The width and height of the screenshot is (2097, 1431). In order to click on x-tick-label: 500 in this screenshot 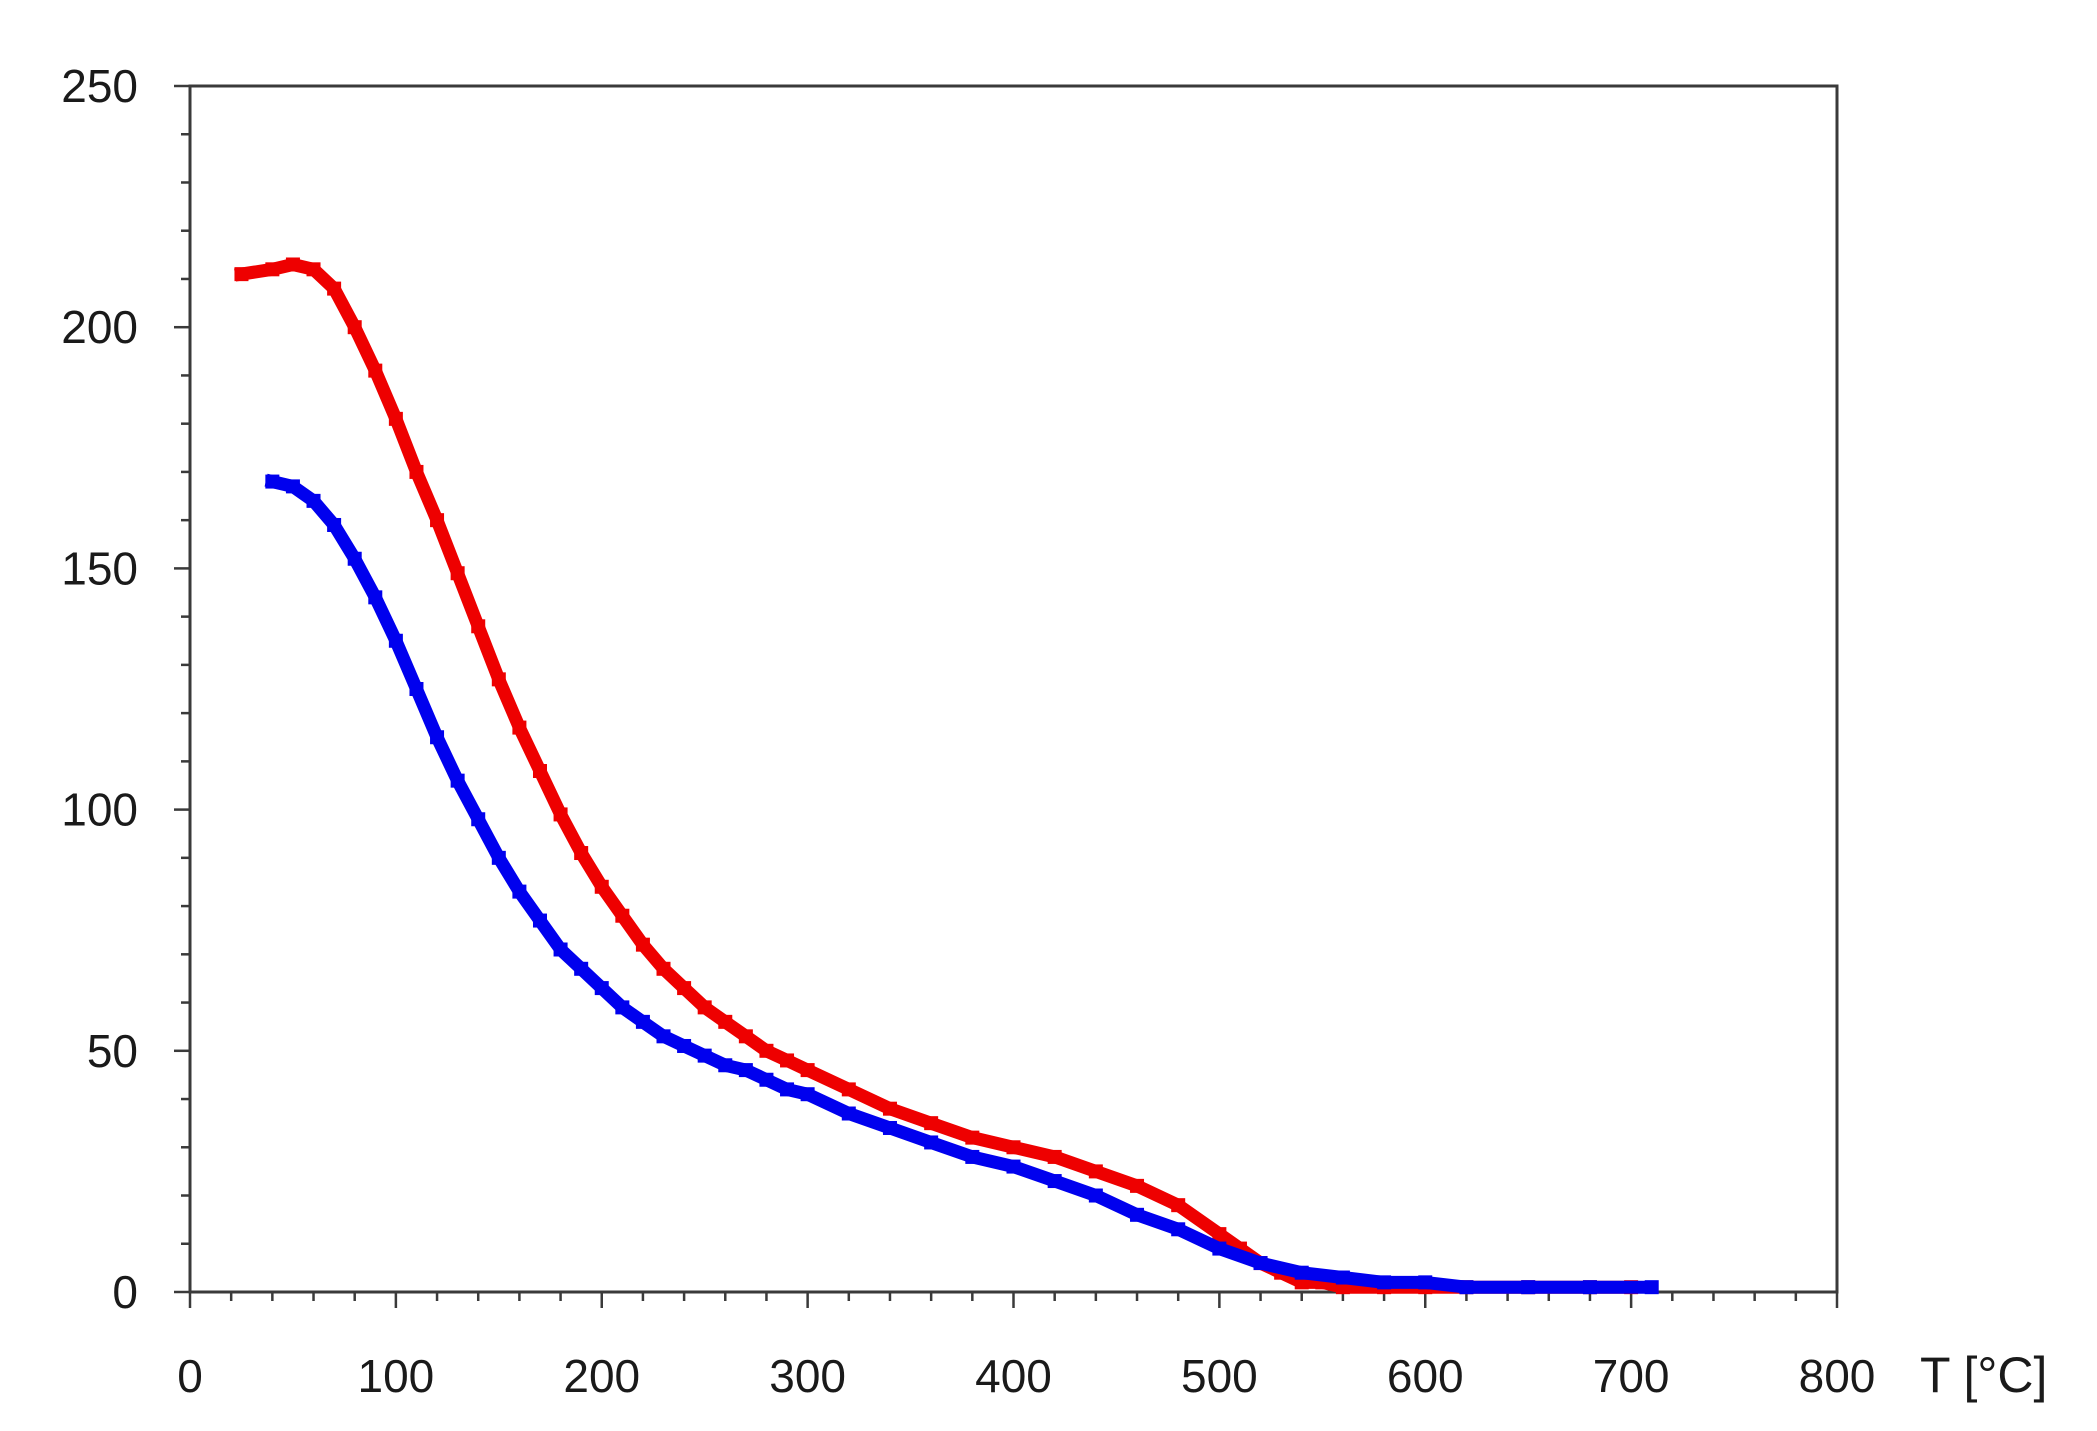, I will do `click(1219, 1376)`.